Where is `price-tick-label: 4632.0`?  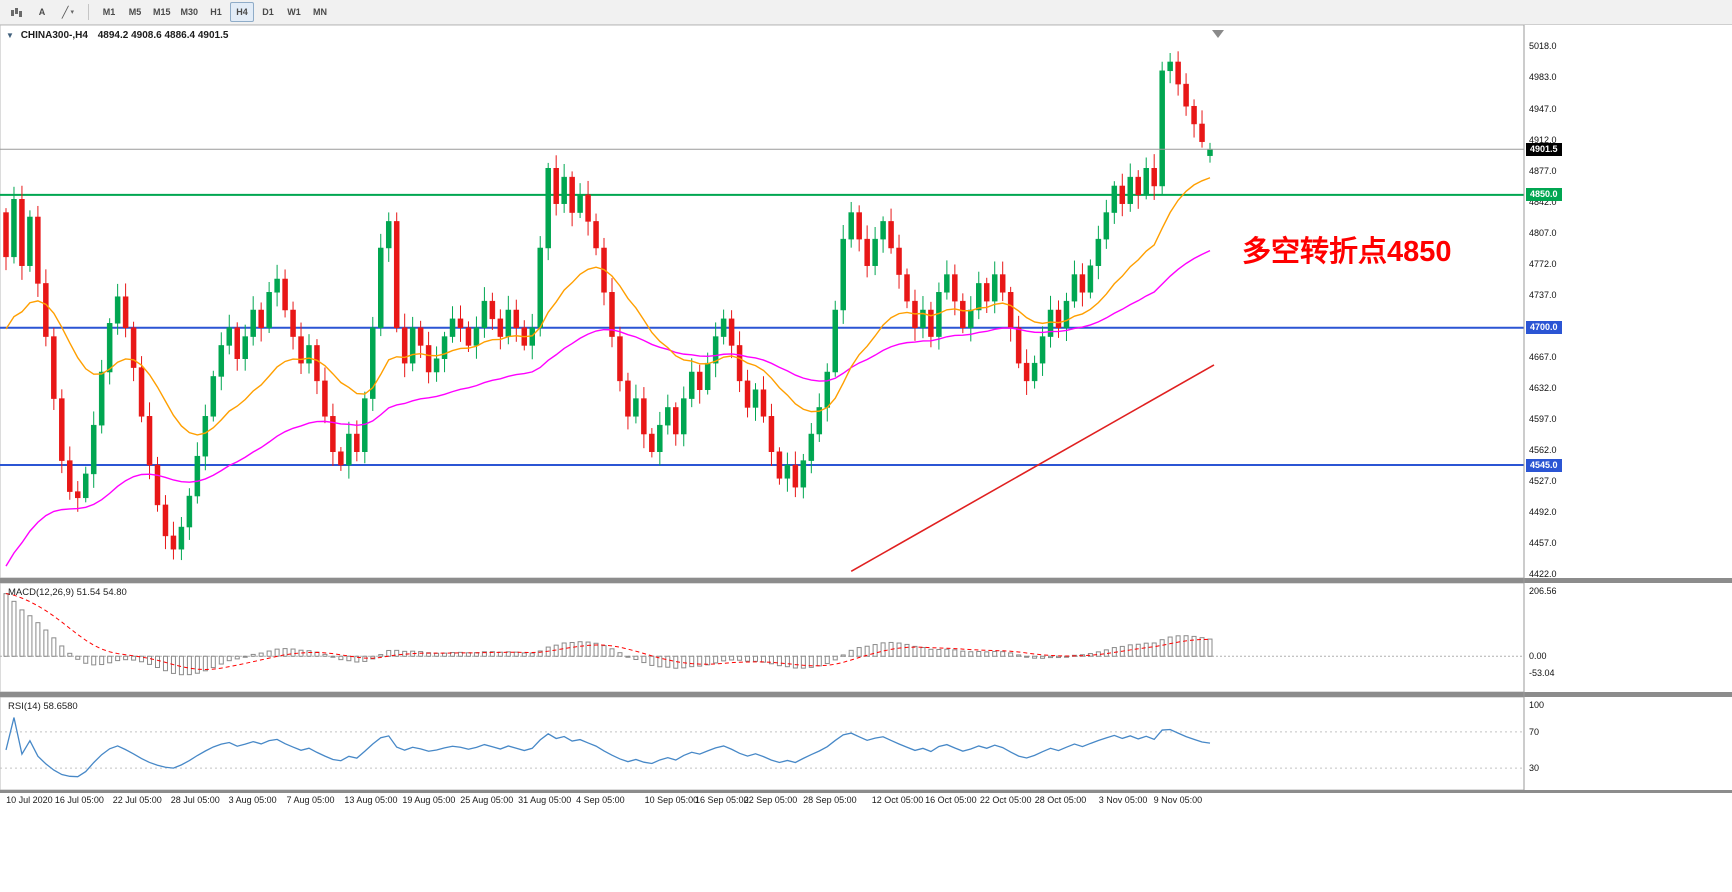 price-tick-label: 4632.0 is located at coordinates (1543, 387).